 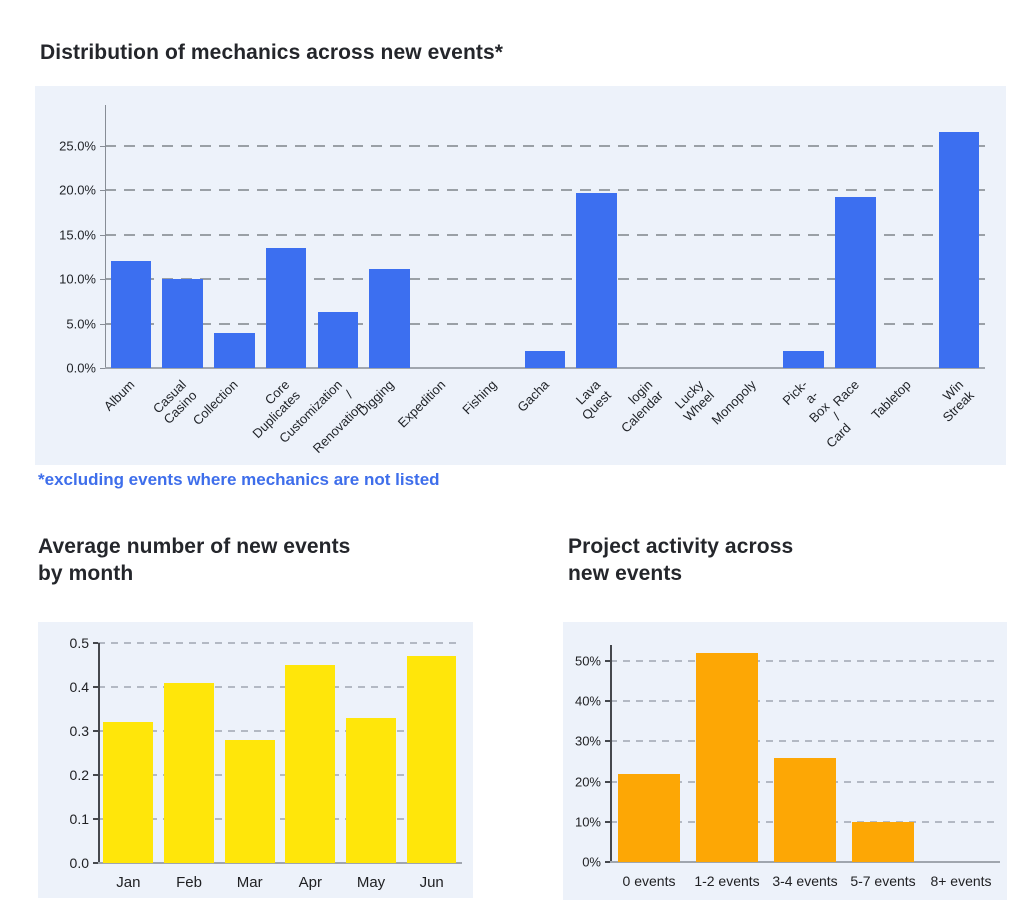 What do you see at coordinates (189, 882) in the screenshot?
I see `x-axis-label: Feb` at bounding box center [189, 882].